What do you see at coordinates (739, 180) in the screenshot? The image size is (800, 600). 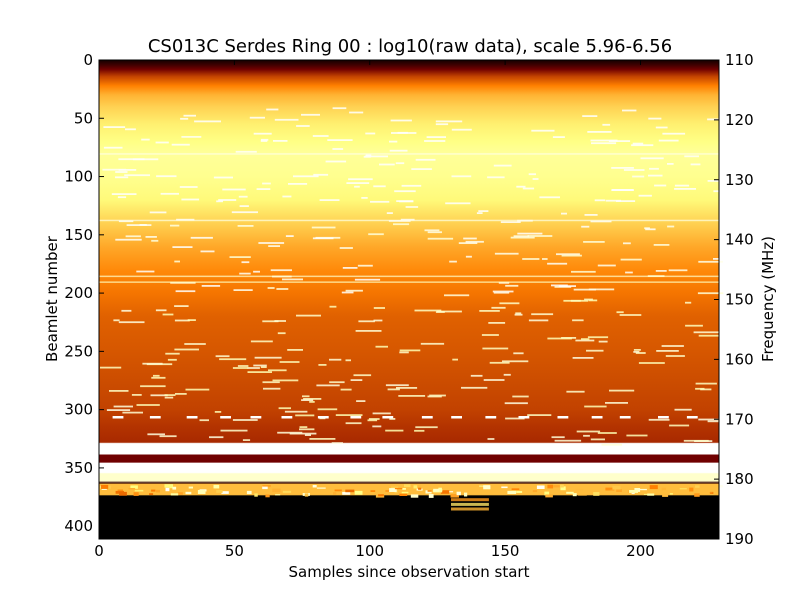 I see `y2-tick-label: 130` at bounding box center [739, 180].